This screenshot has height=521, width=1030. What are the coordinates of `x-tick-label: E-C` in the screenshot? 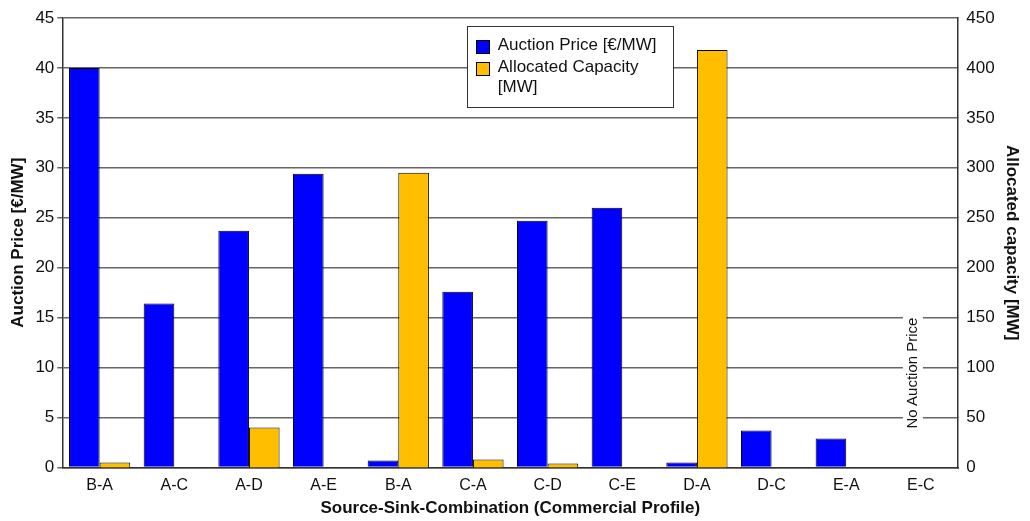 It's located at (921, 485).